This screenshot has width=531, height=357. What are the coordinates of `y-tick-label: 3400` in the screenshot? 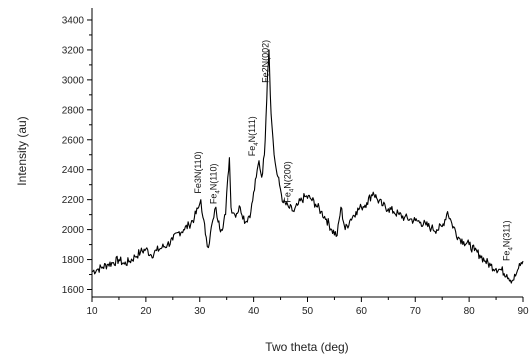 It's located at (73, 20).